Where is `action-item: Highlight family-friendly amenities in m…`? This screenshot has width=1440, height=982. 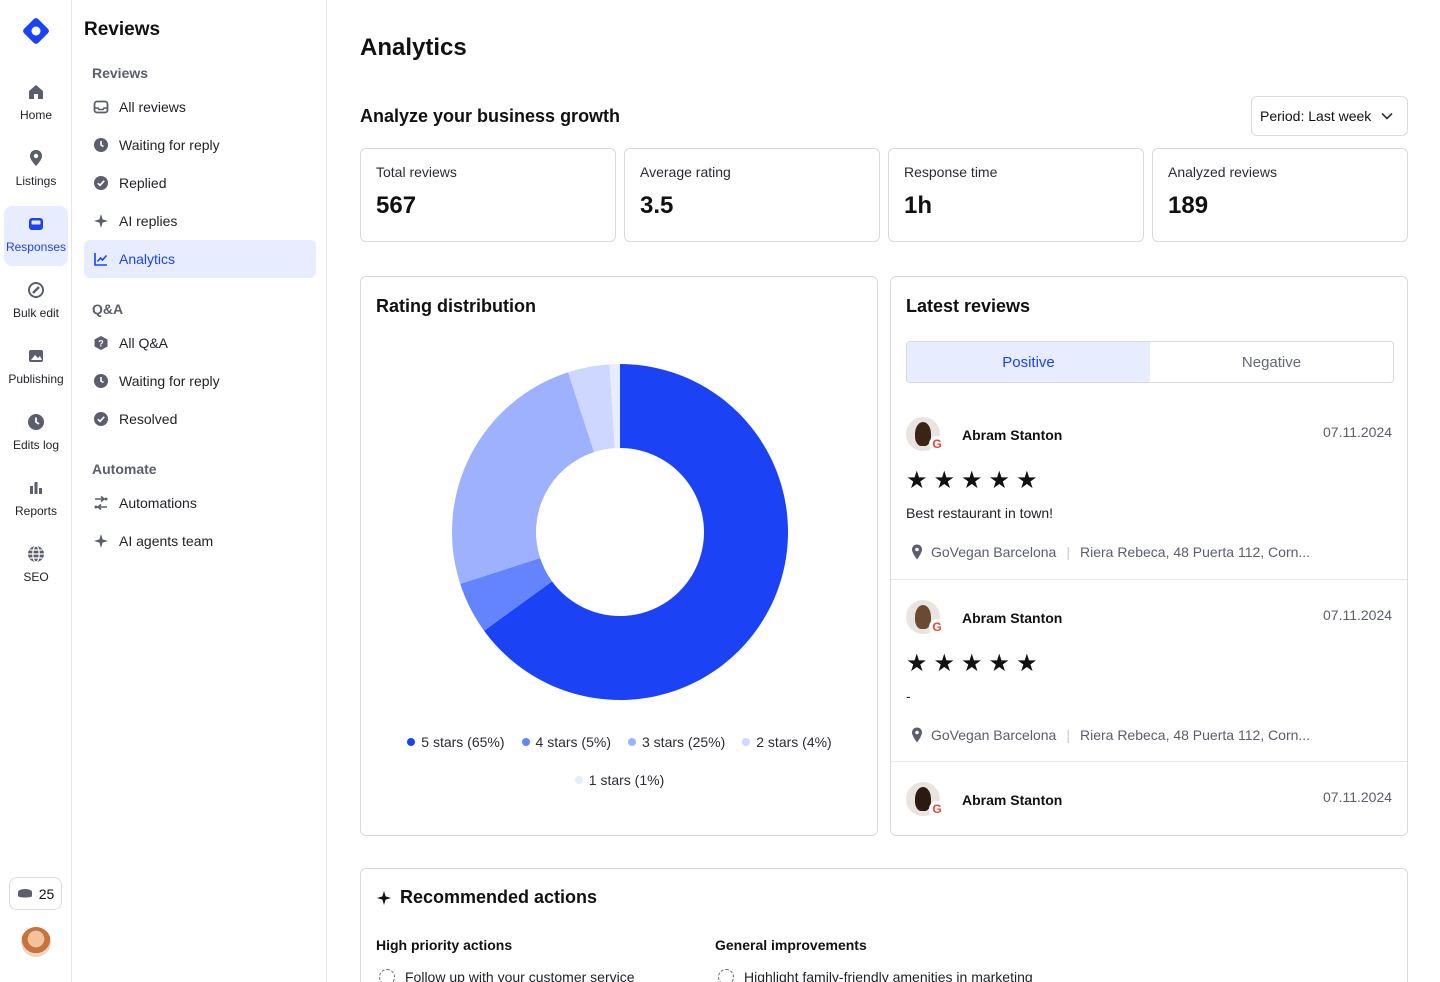
action-item: Highlight family-friendly amenities in m… is located at coordinates (875, 975).